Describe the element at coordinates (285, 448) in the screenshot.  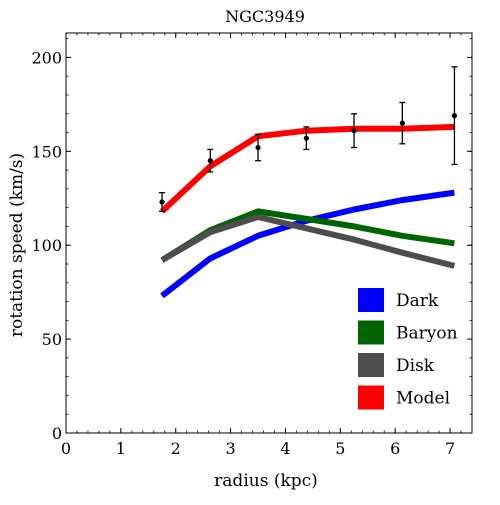
I see `x-tick-label: 4` at that location.